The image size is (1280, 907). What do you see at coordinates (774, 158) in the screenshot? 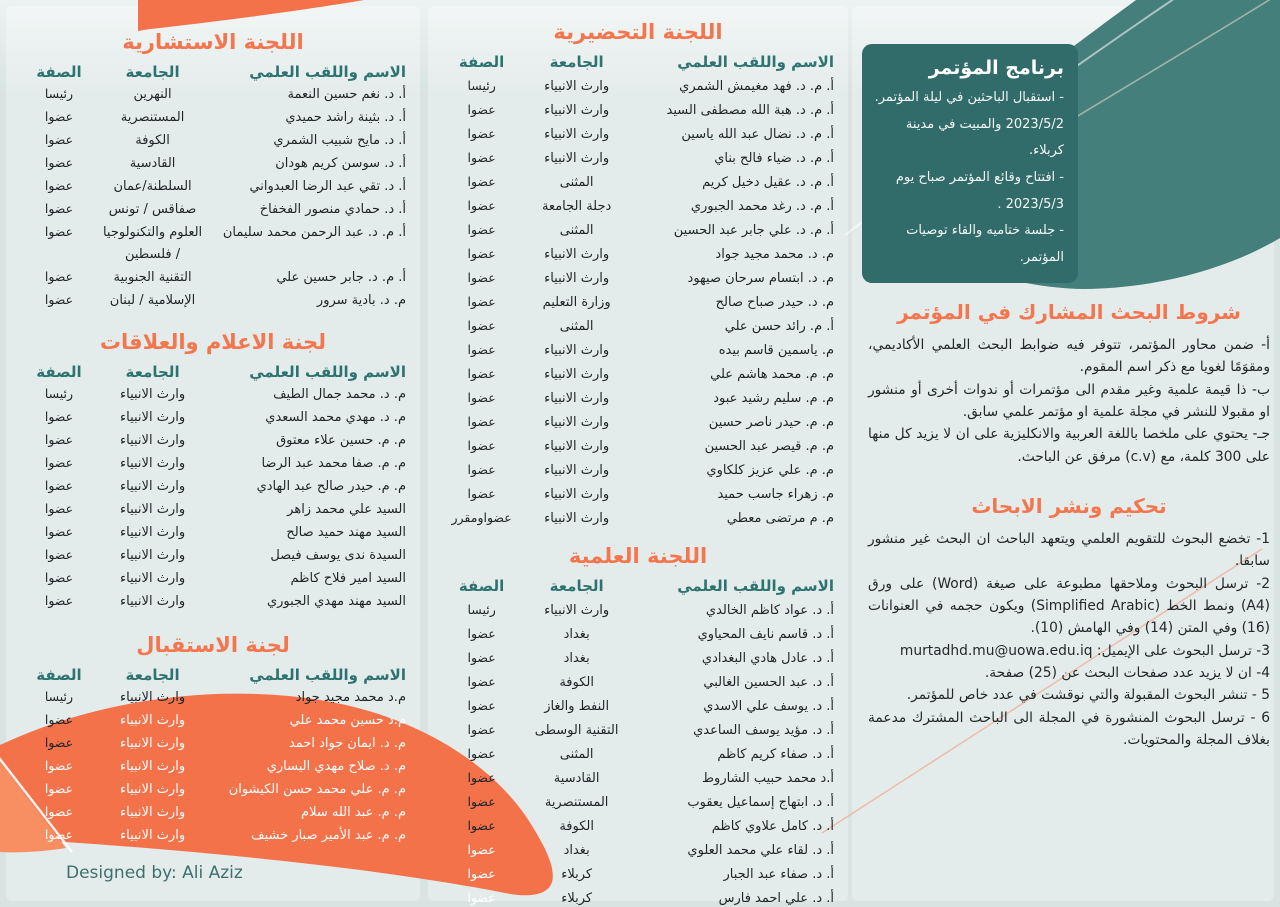
I see `name-cell: أ. م. د. ضياء فالح بناي` at bounding box center [774, 158].